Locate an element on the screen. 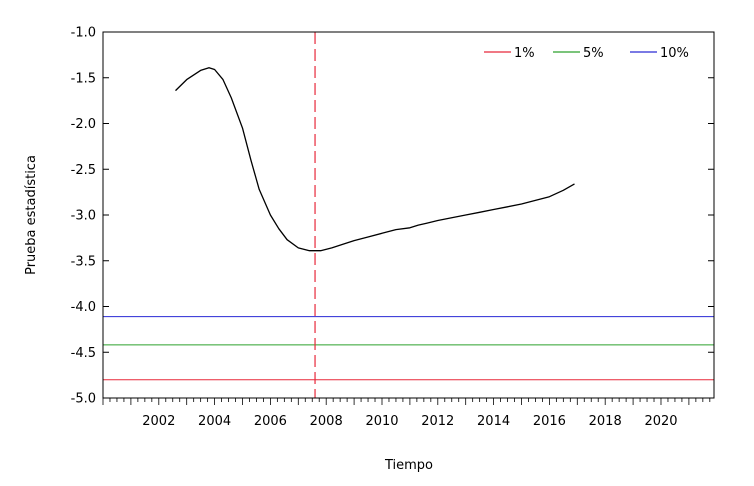 The image size is (754, 486). x-tick-label: 2004 is located at coordinates (214, 421).